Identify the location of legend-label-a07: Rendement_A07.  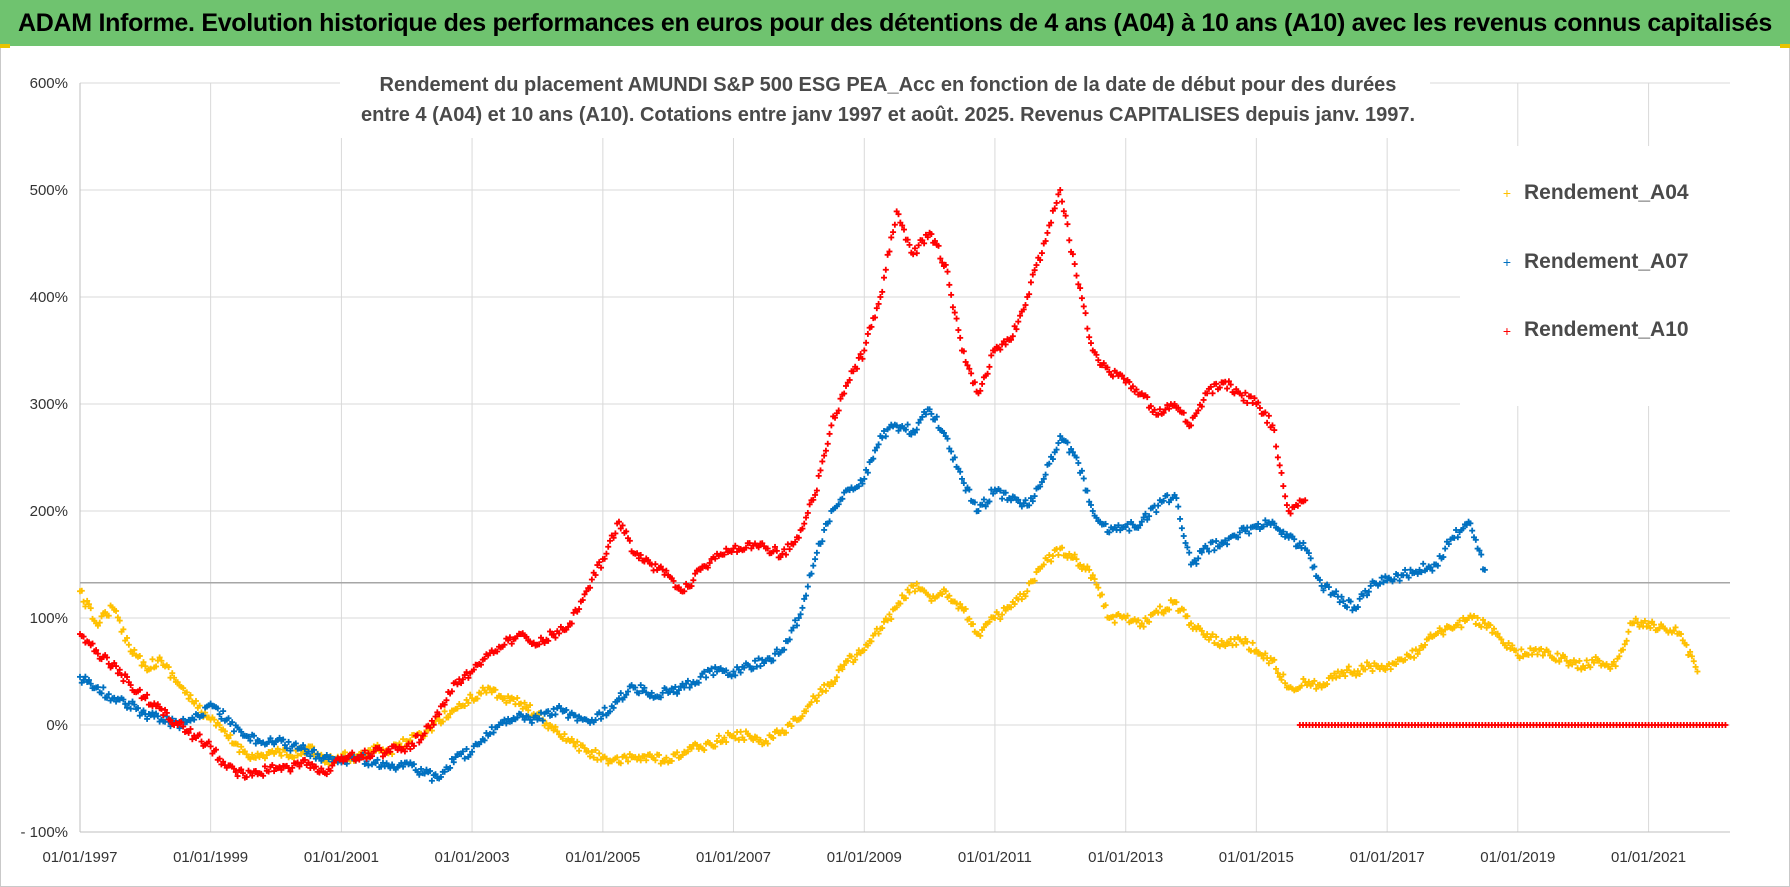
(1606, 261).